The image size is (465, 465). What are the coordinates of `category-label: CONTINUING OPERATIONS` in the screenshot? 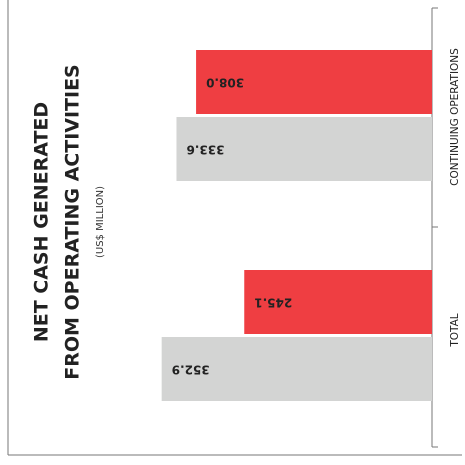 It's located at (455, 117).